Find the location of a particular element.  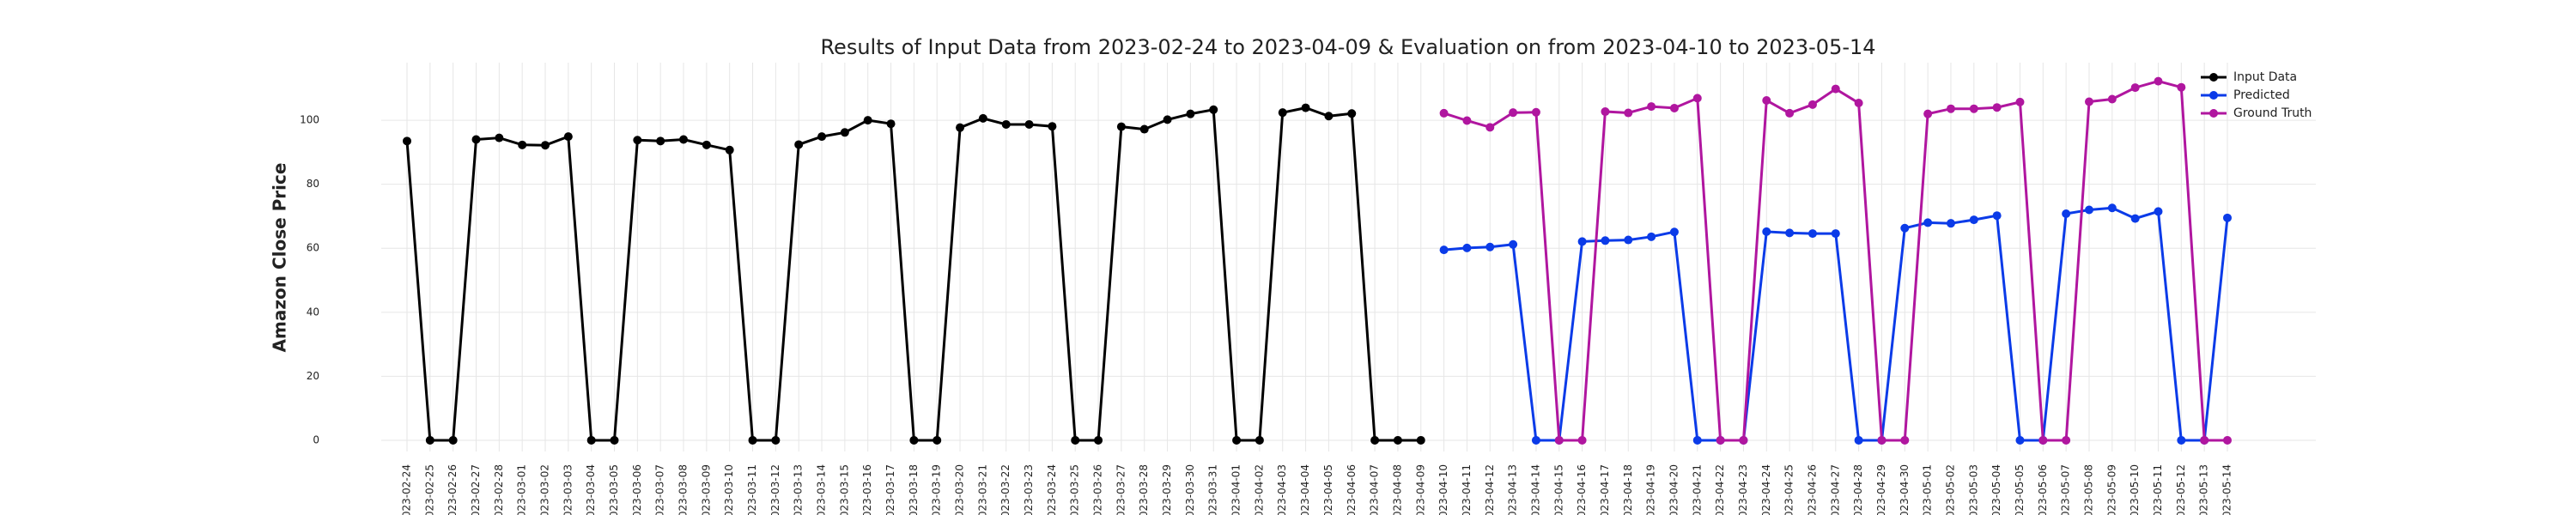

x-tick-label: 2023-03-26 is located at coordinates (1098, 489).